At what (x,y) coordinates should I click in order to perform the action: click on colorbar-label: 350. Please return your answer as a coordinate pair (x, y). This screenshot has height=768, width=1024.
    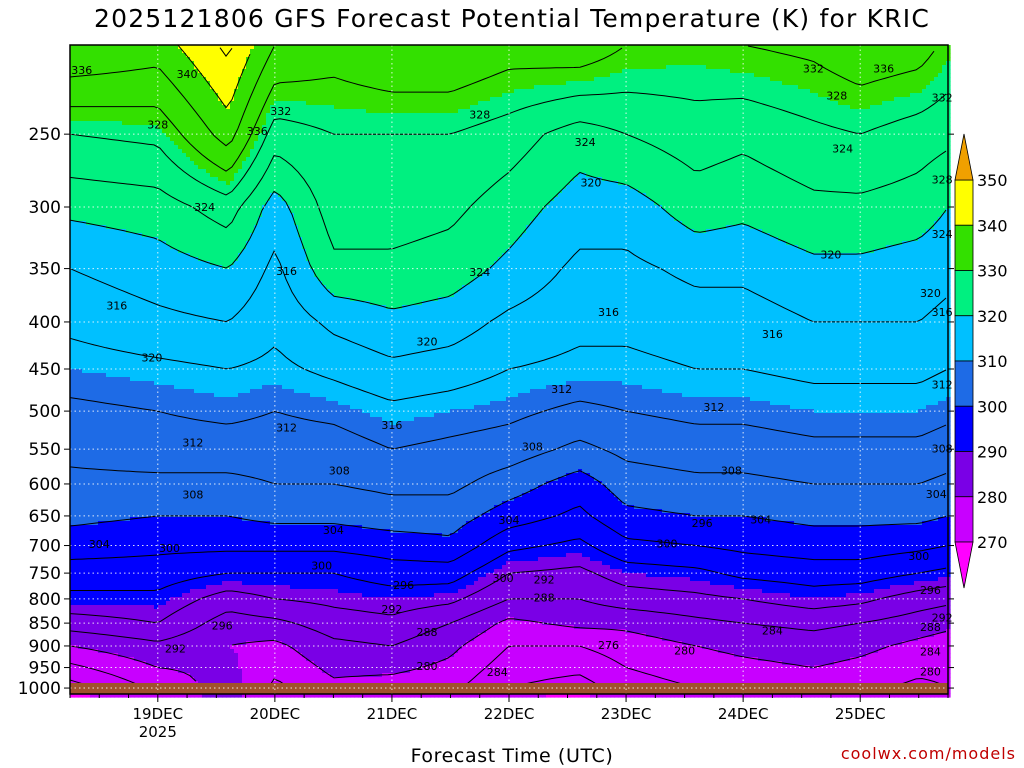
    Looking at the image, I should click on (992, 180).